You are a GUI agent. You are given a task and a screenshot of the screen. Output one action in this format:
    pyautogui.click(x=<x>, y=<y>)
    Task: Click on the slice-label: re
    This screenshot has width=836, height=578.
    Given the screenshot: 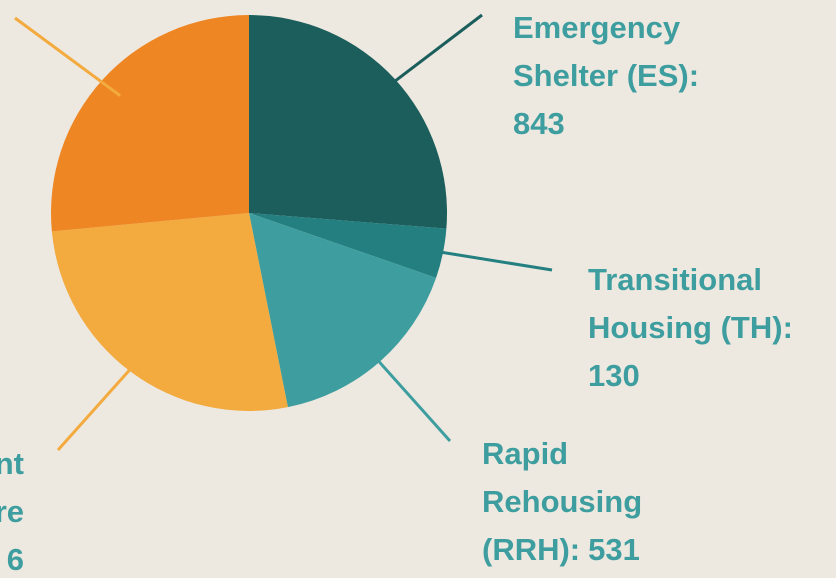 What is the action you would take?
    pyautogui.click(x=12, y=511)
    